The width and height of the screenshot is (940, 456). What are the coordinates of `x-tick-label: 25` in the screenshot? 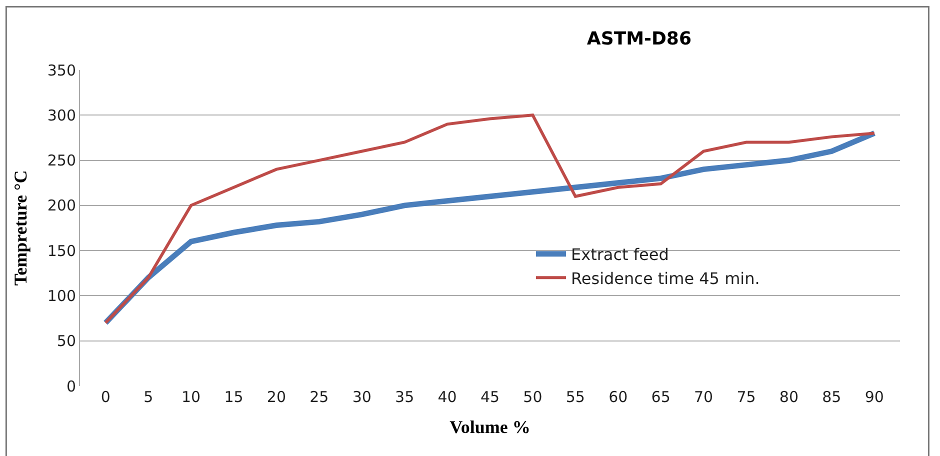 It's located at (319, 397).